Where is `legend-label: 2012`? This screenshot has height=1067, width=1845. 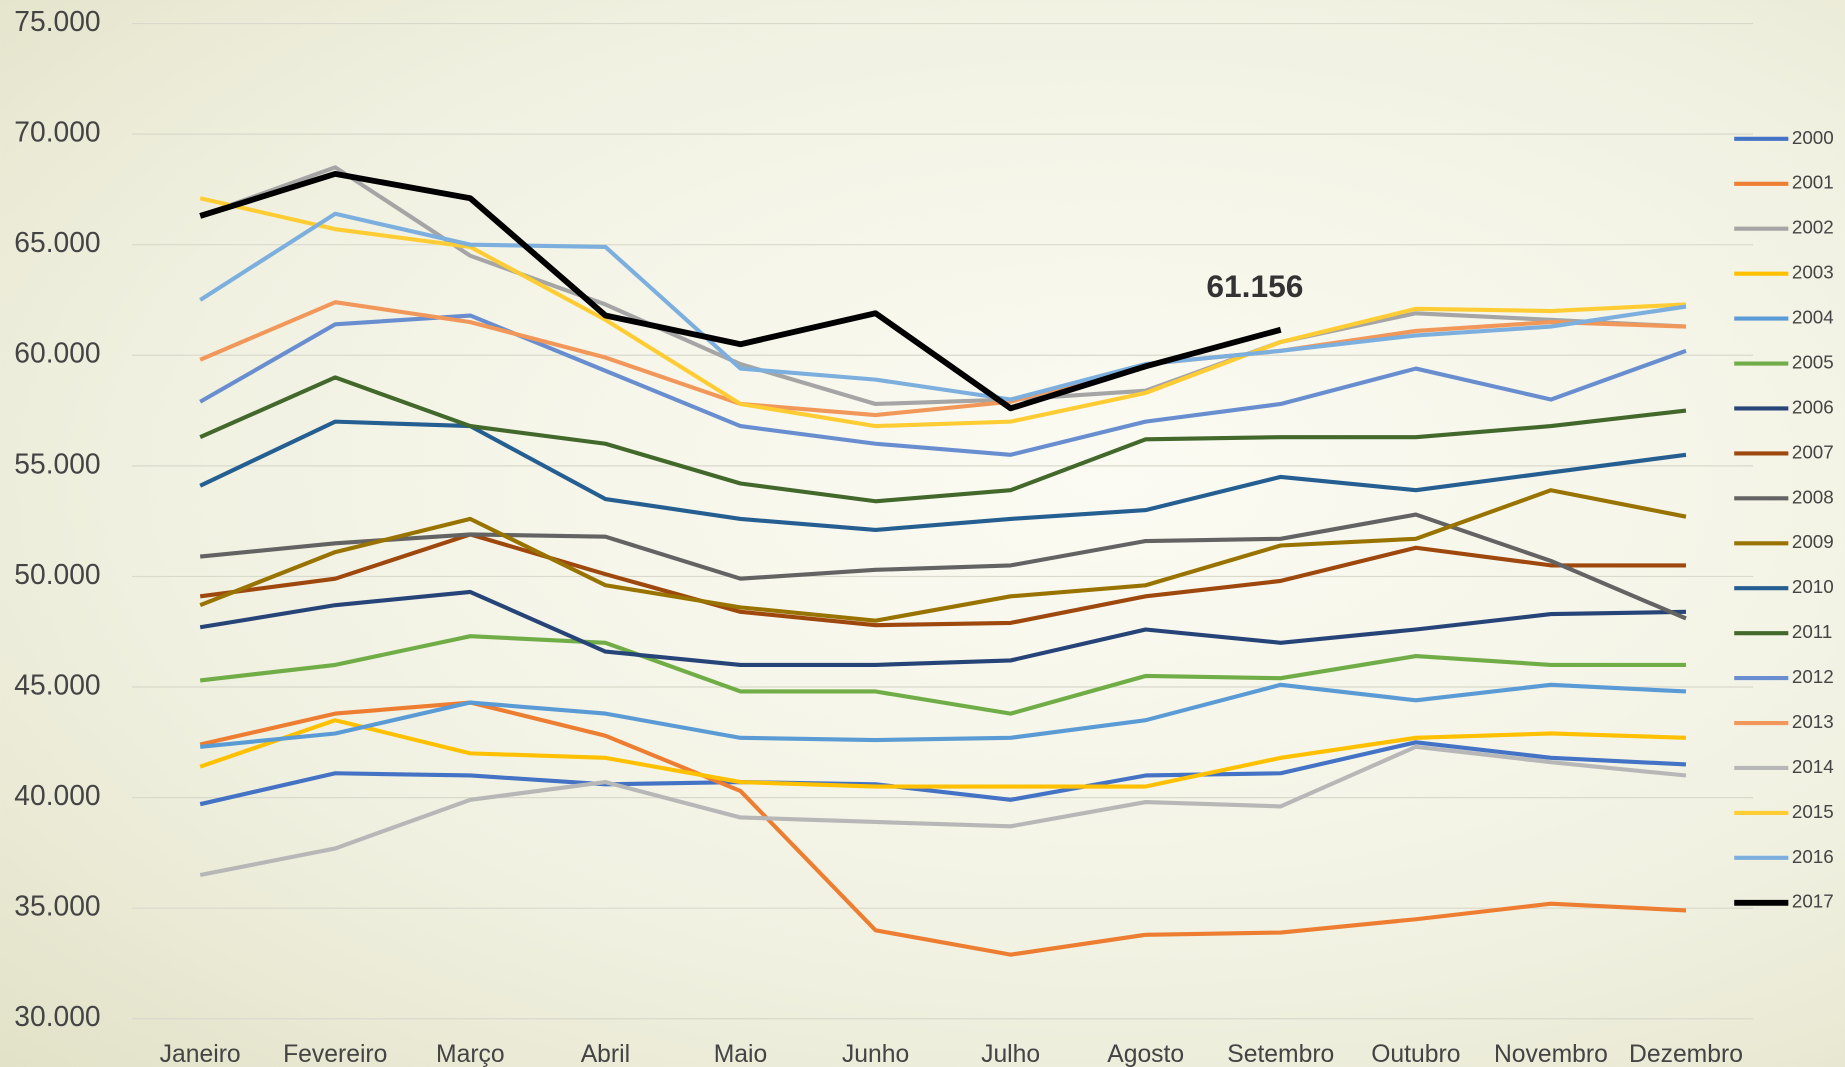 legend-label: 2012 is located at coordinates (1813, 676).